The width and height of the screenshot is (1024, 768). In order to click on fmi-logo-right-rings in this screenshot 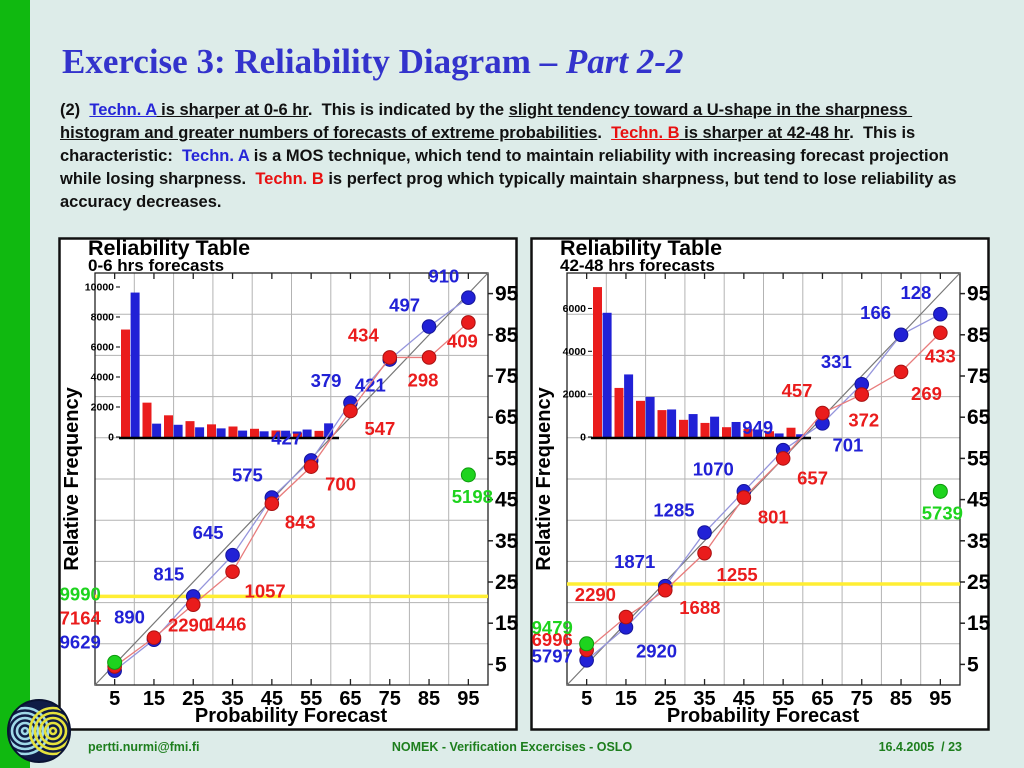, I will do `click(48, 731)`.